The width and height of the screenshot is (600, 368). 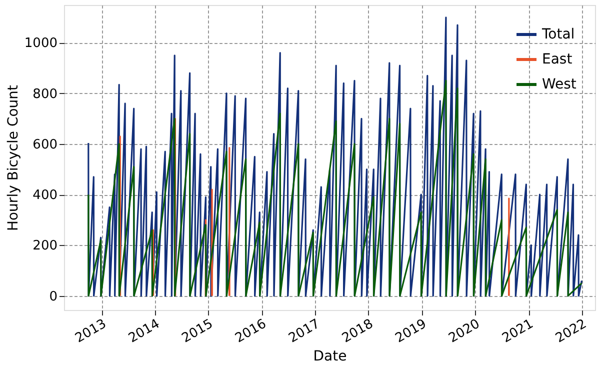 I want to click on y-axis-title: Hourly Bicycle Count, so click(x=13, y=158).